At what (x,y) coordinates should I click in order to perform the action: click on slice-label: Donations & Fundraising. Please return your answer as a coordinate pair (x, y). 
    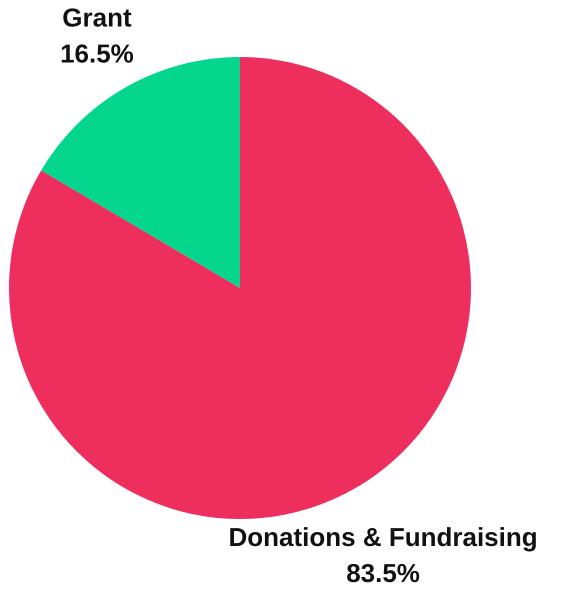
    Looking at the image, I should click on (383, 537).